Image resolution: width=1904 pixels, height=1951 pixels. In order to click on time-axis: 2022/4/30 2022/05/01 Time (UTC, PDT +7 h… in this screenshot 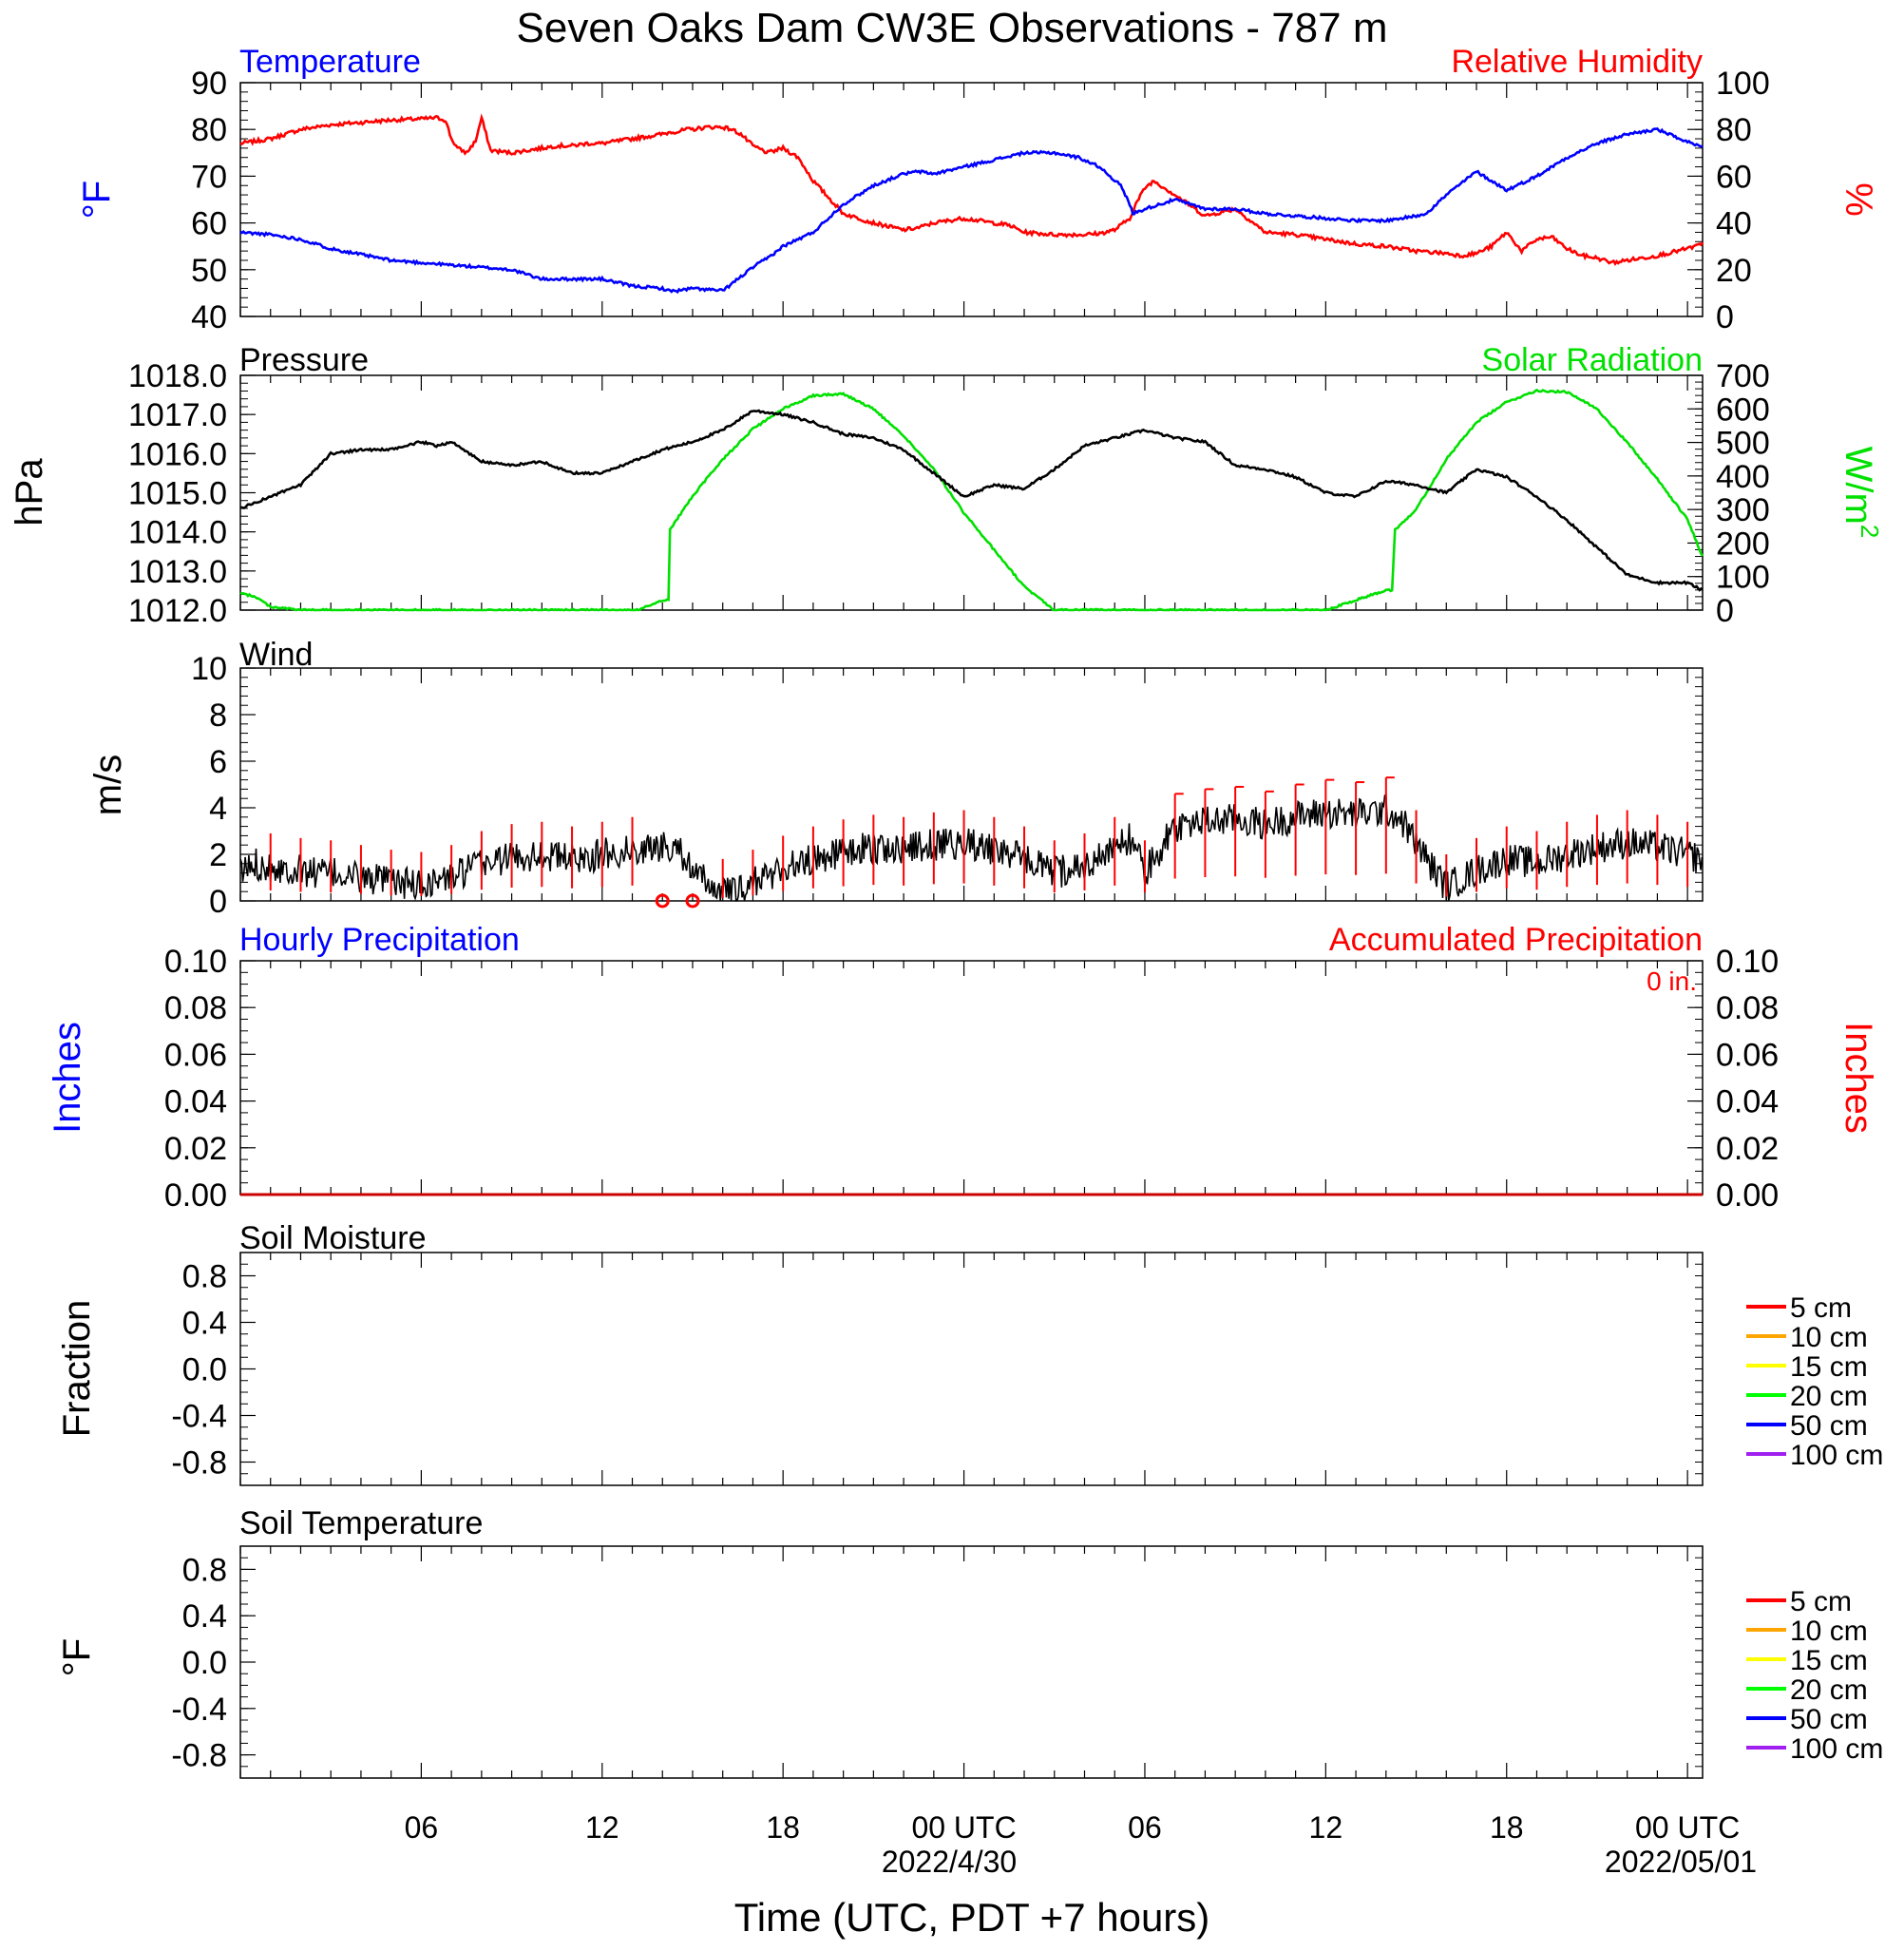, I will do `click(1081, 1875)`.